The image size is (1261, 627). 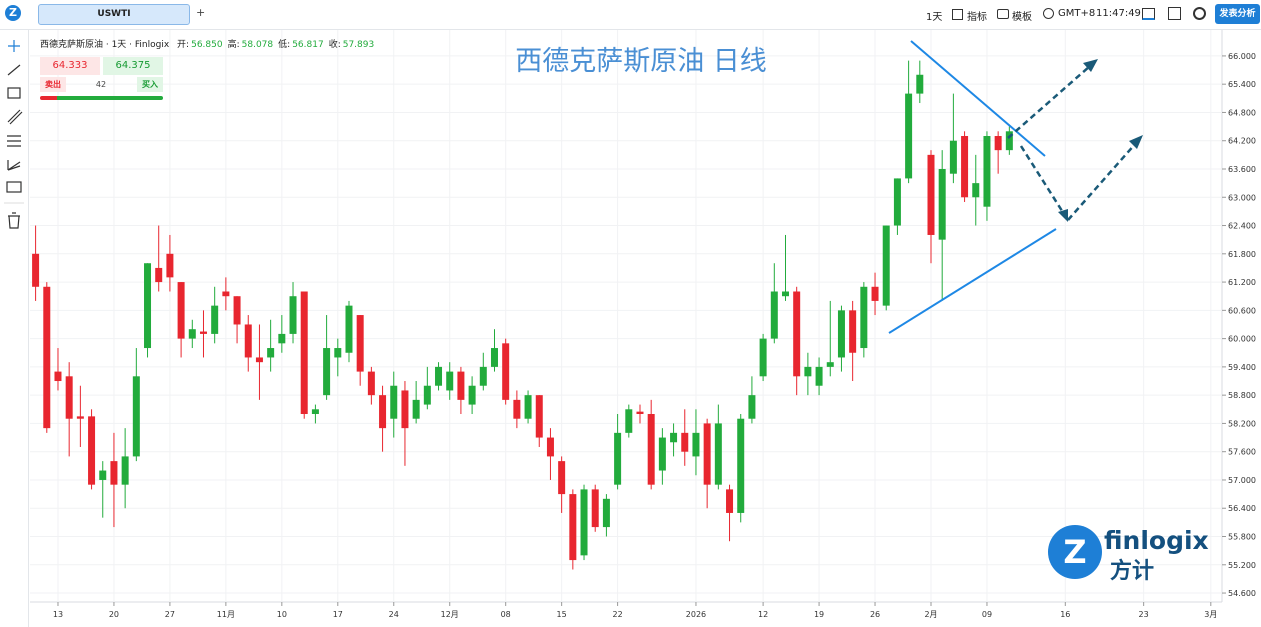 What do you see at coordinates (1242, 282) in the screenshot?
I see `y-tick-label: 61.200` at bounding box center [1242, 282].